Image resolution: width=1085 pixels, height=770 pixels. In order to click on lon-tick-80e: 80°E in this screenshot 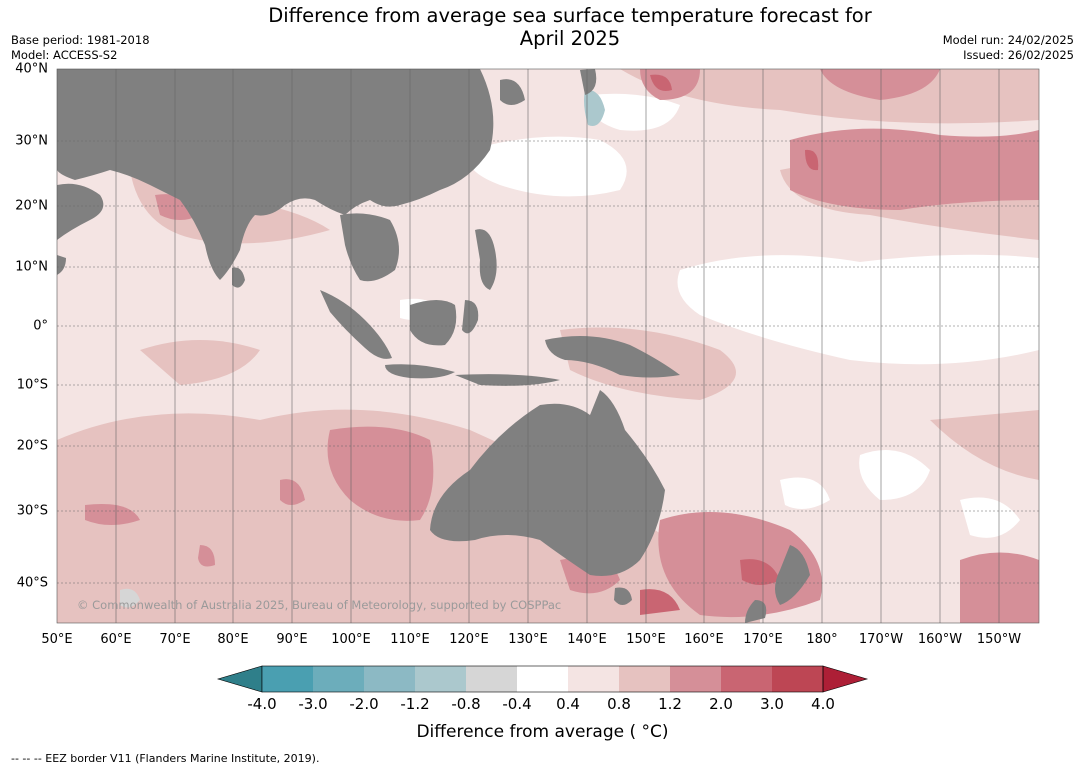, I will do `click(233, 639)`.